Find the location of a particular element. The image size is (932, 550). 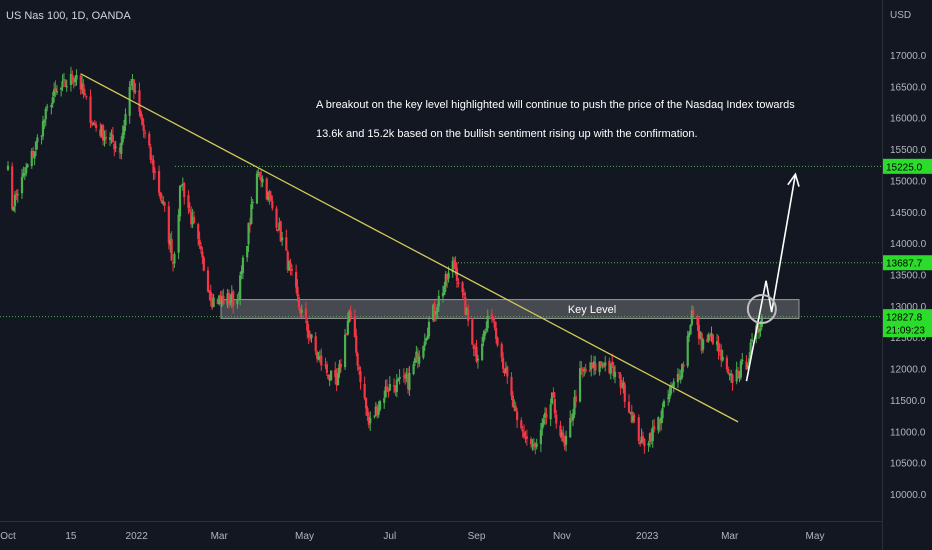

symbol-title: US Nas 100, 1D, OANDA is located at coordinates (68, 16).